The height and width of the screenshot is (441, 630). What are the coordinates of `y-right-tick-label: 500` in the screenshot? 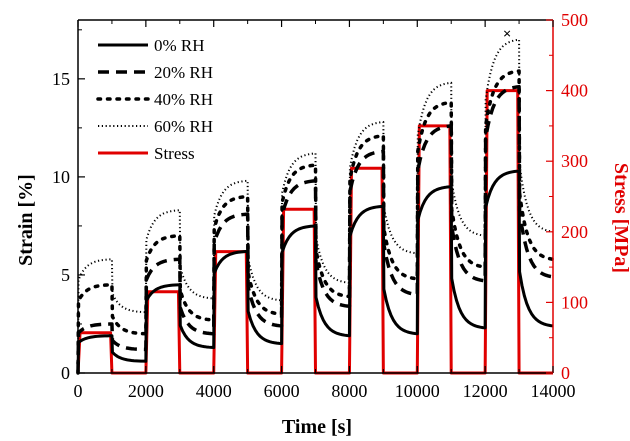 It's located at (574, 20).